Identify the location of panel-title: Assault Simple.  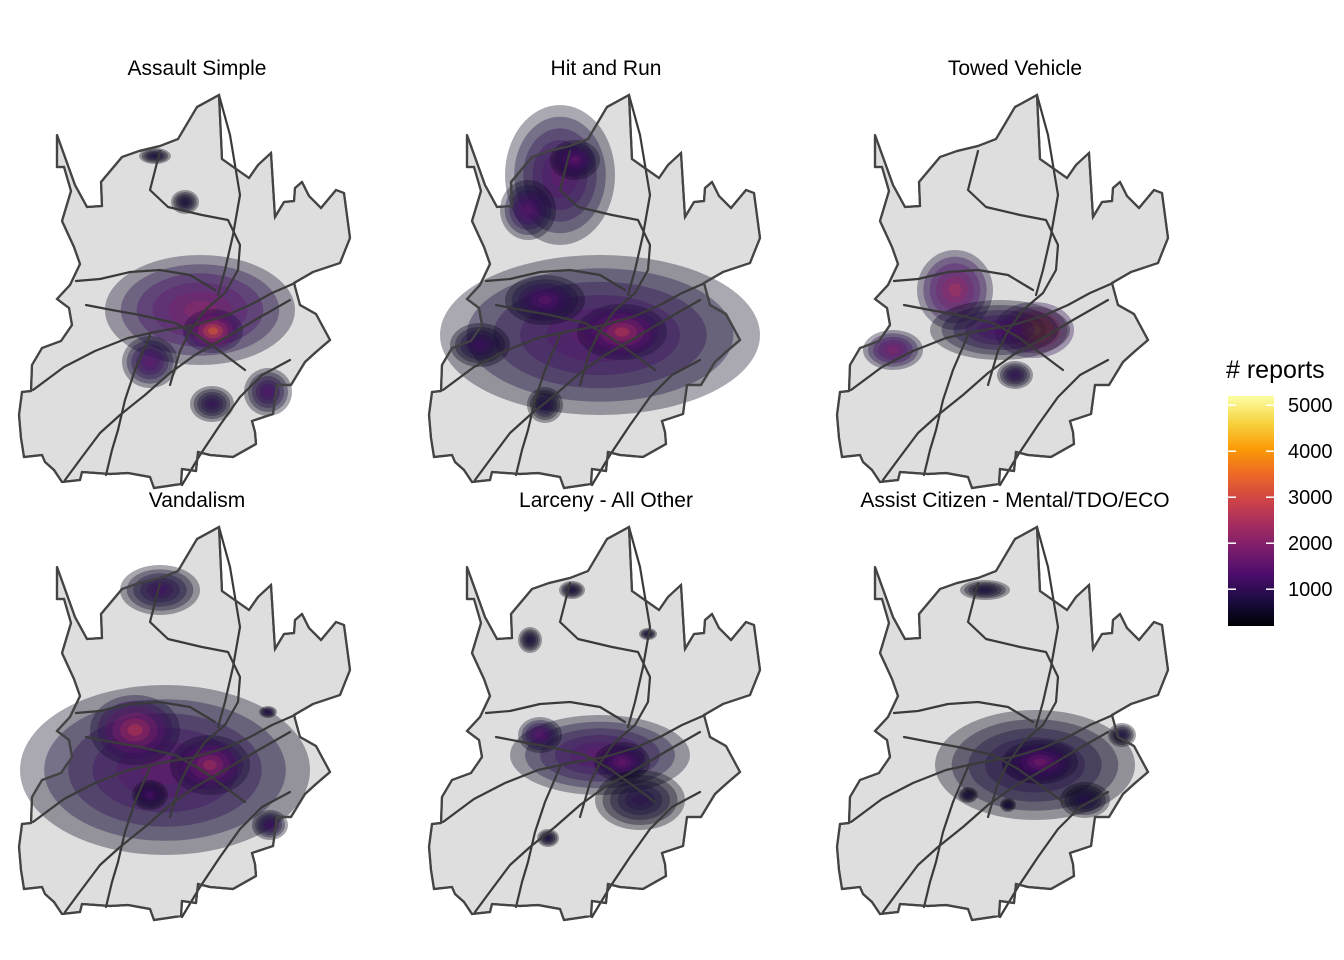
(197, 68).